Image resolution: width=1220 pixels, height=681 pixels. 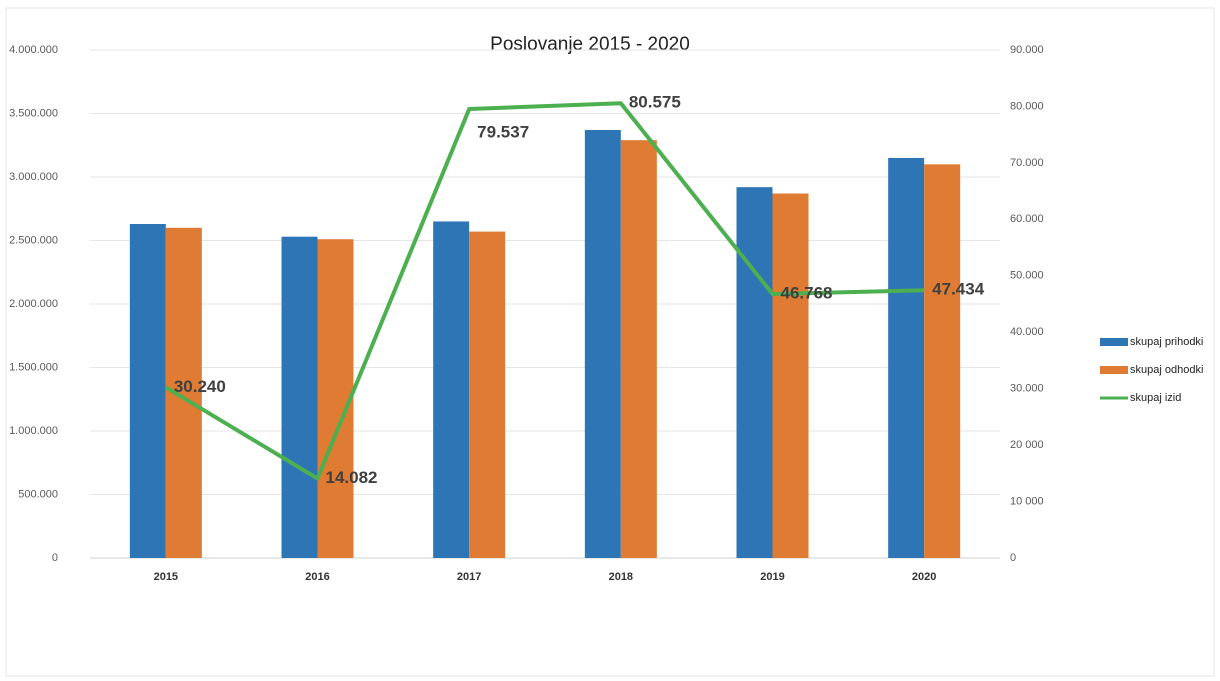 What do you see at coordinates (958, 289) in the screenshot?
I see `data-label: 47.434` at bounding box center [958, 289].